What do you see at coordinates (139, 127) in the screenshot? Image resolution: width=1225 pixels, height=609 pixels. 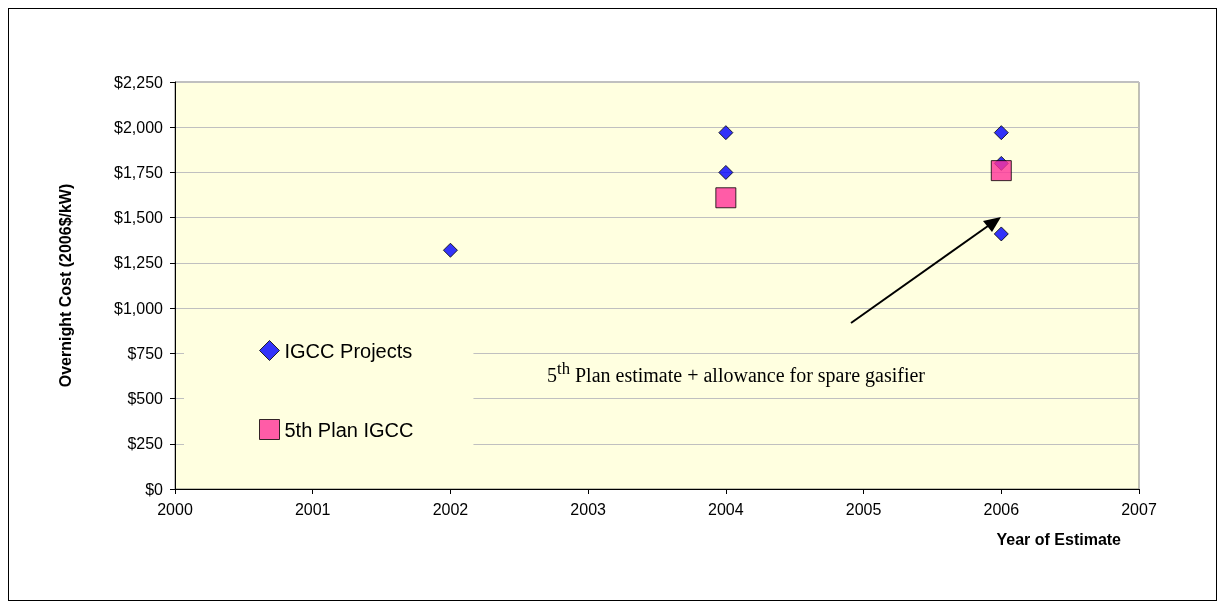 I see `y-tick-label: $2,000` at bounding box center [139, 127].